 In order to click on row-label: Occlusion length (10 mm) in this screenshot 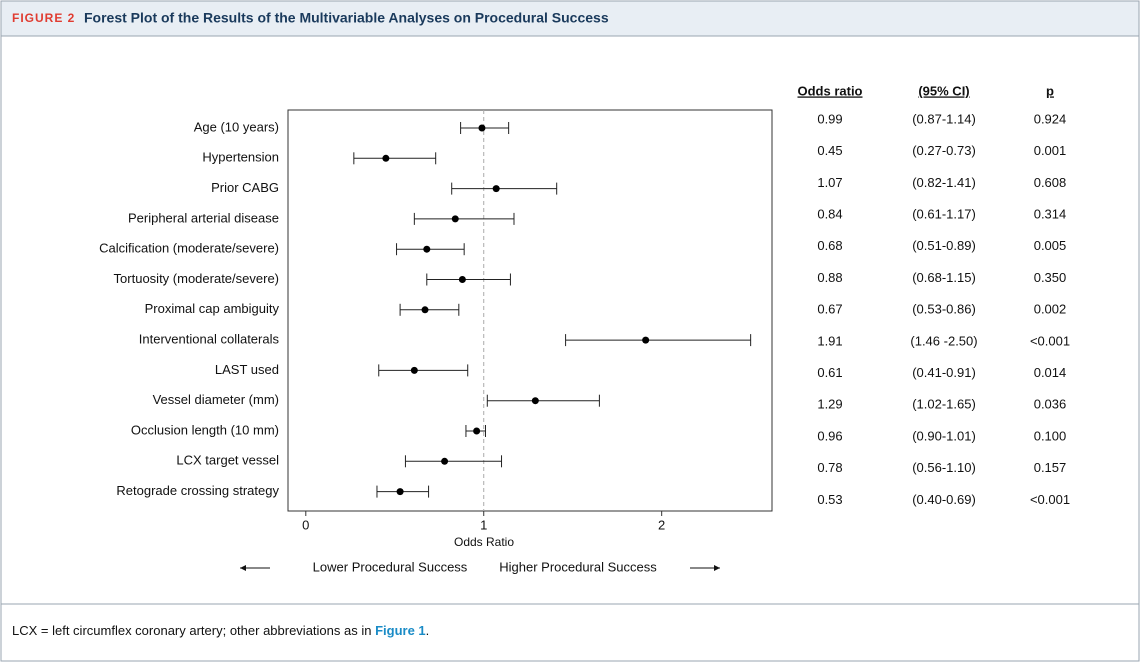, I will do `click(205, 429)`.